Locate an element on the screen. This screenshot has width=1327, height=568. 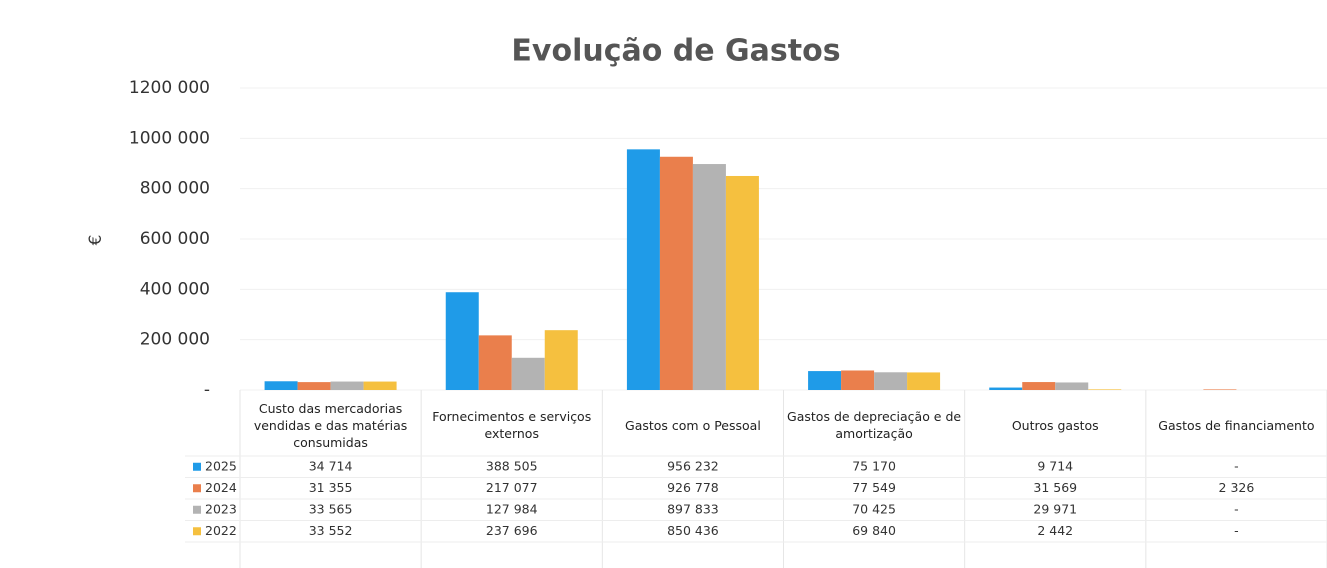
y-tick-label: 1200 000 is located at coordinates (169, 88).